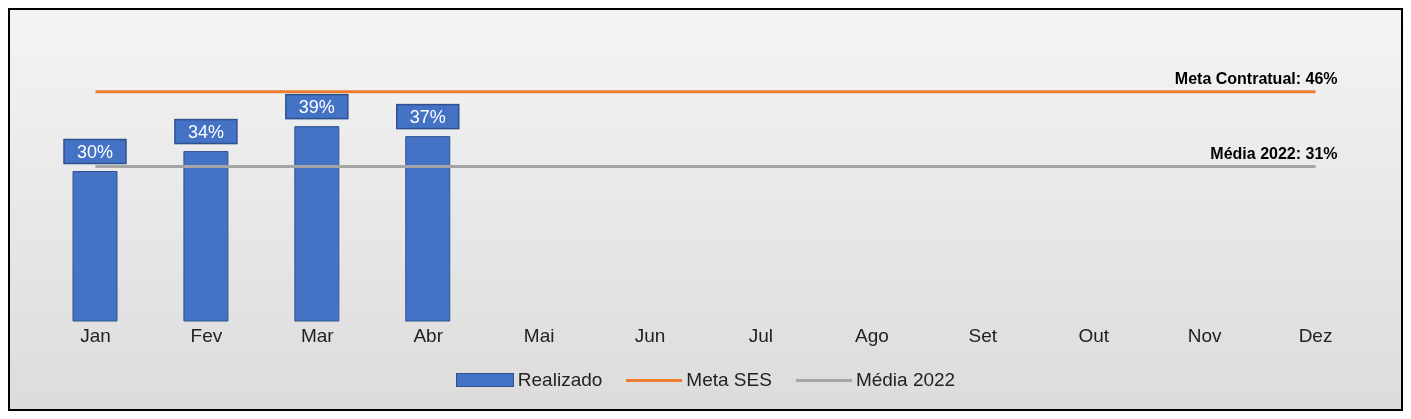 This screenshot has height=419, width=1411. What do you see at coordinates (560, 380) in the screenshot?
I see `legend-label: Realizado` at bounding box center [560, 380].